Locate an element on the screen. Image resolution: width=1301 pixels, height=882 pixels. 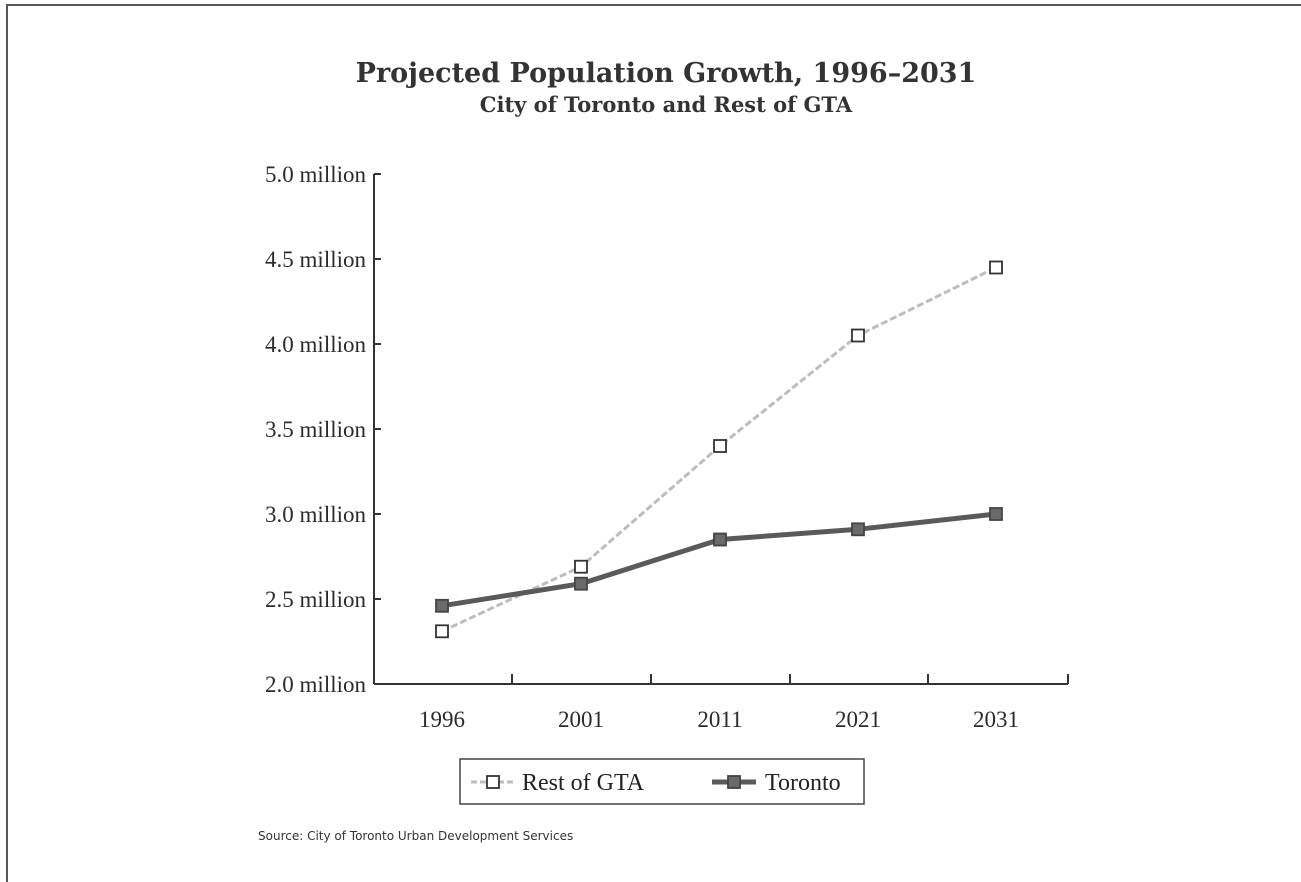
y-tick-label: 5.0 million is located at coordinates (315, 174).